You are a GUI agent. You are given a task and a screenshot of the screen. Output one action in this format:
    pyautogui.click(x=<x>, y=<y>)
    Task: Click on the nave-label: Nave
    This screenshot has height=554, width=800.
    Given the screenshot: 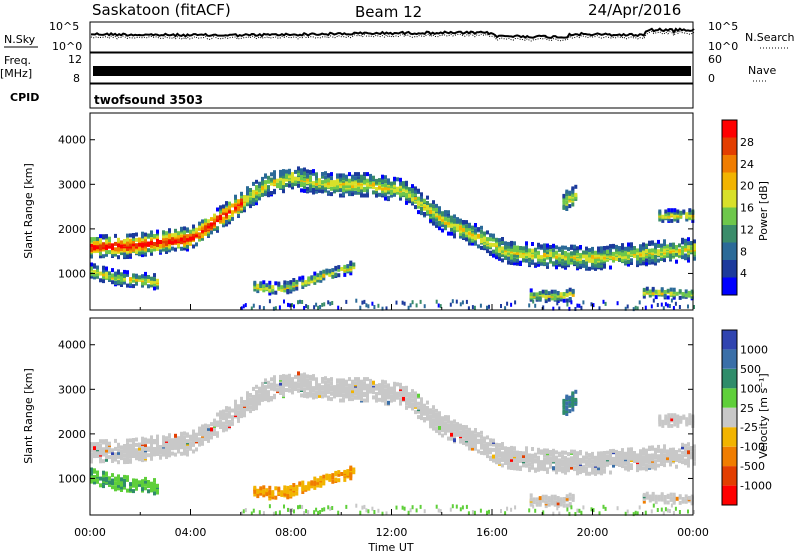 What is the action you would take?
    pyautogui.click(x=762, y=70)
    